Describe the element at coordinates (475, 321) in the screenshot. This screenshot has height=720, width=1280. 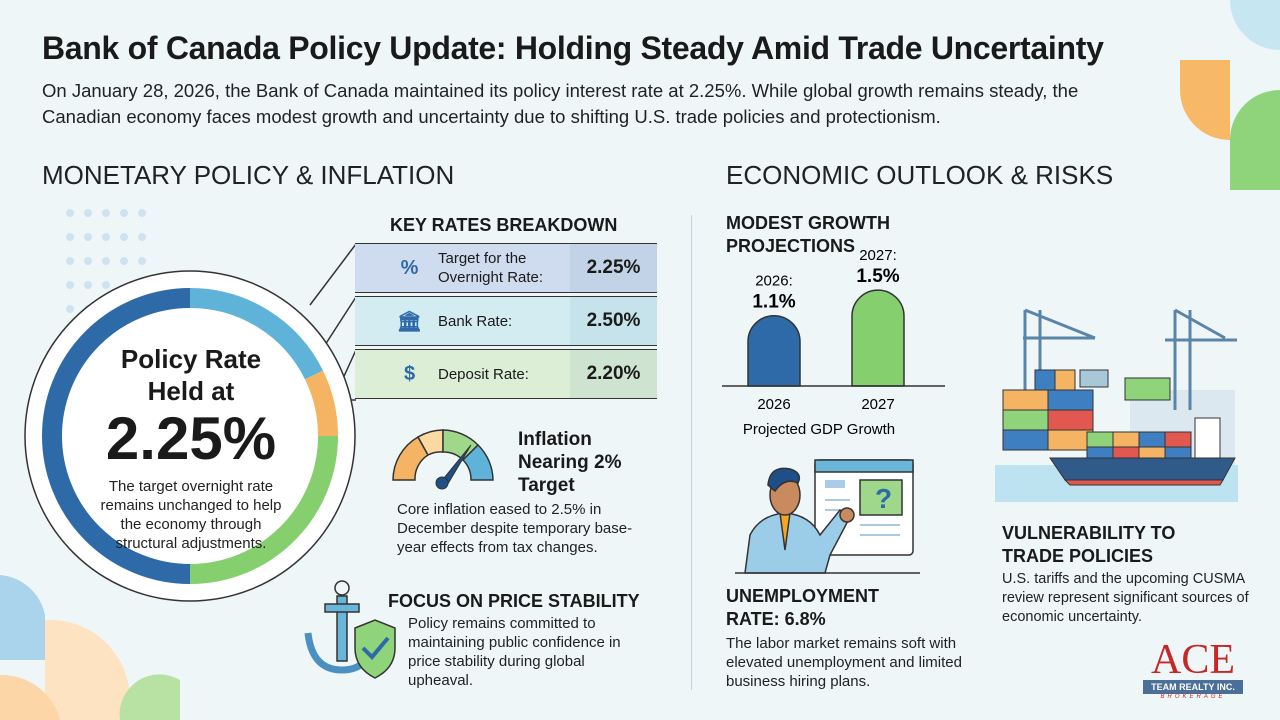
I see `key-rate-label: Bank Rate:` at that location.